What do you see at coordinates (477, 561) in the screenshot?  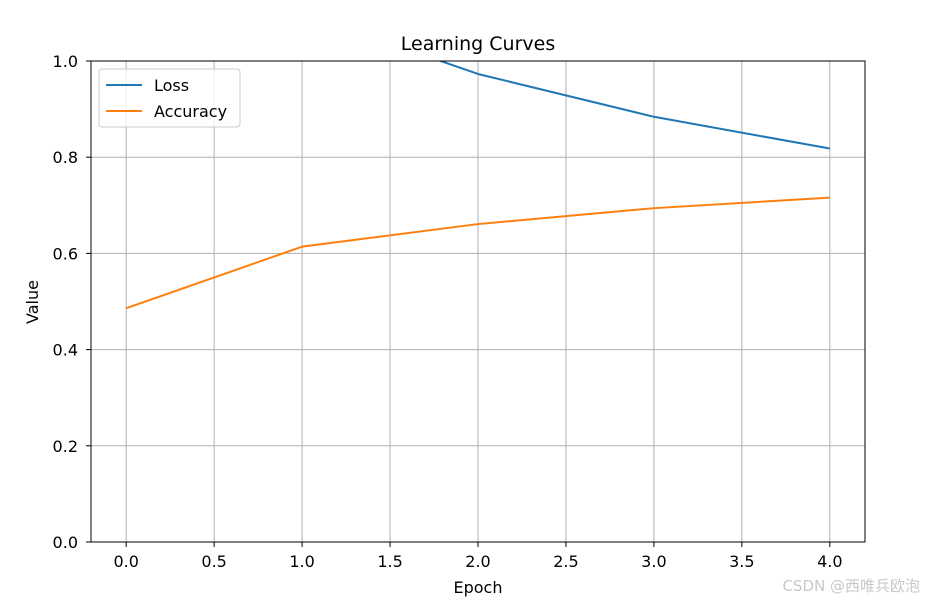 I see `x-tick-label-4: 2.0` at bounding box center [477, 561].